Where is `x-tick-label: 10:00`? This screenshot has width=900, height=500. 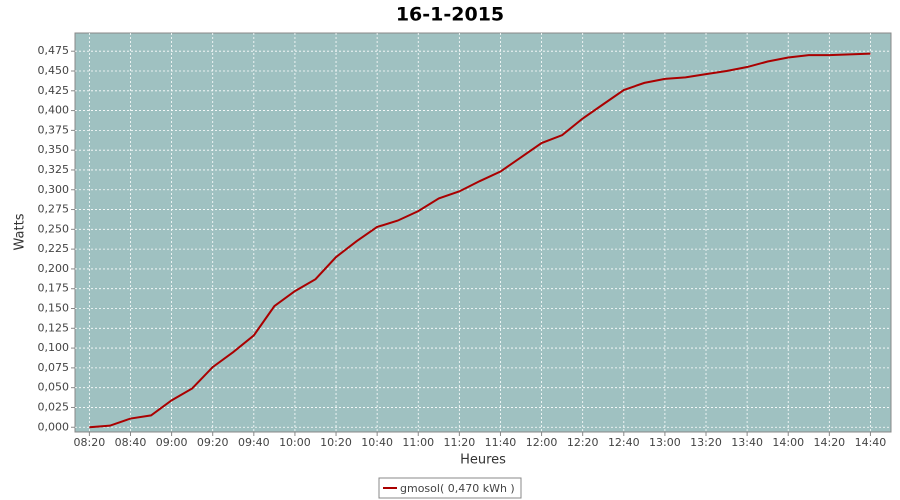
x-tick-label: 10:00 is located at coordinates (295, 442).